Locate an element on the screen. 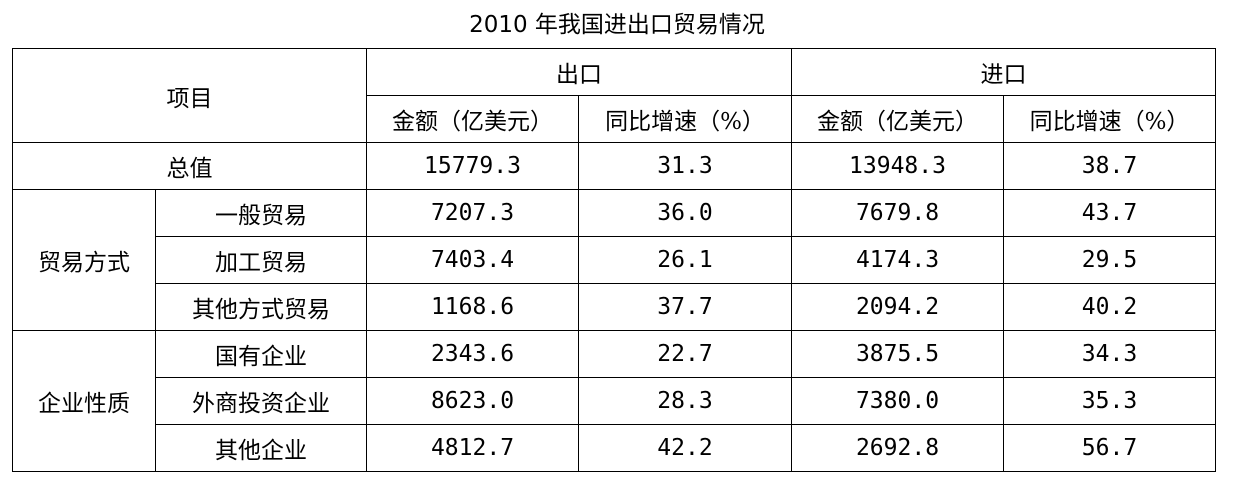 The width and height of the screenshot is (1234, 497). import-growth-cell: 38.7 is located at coordinates (1109, 166).